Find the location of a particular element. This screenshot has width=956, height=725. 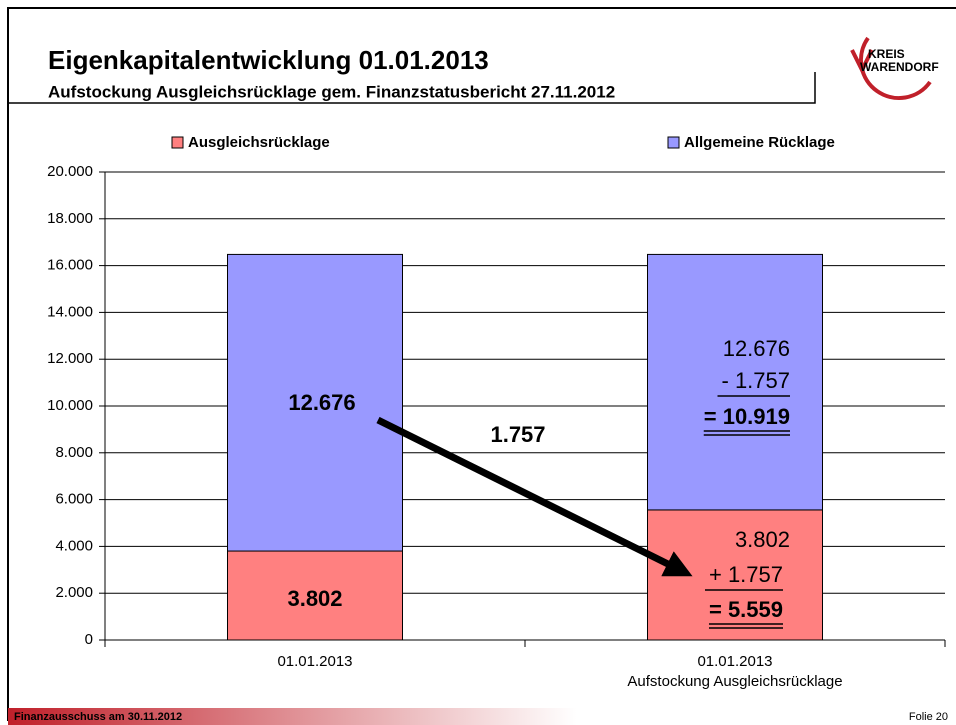

y-tick-label: 12.000 is located at coordinates (70, 358).